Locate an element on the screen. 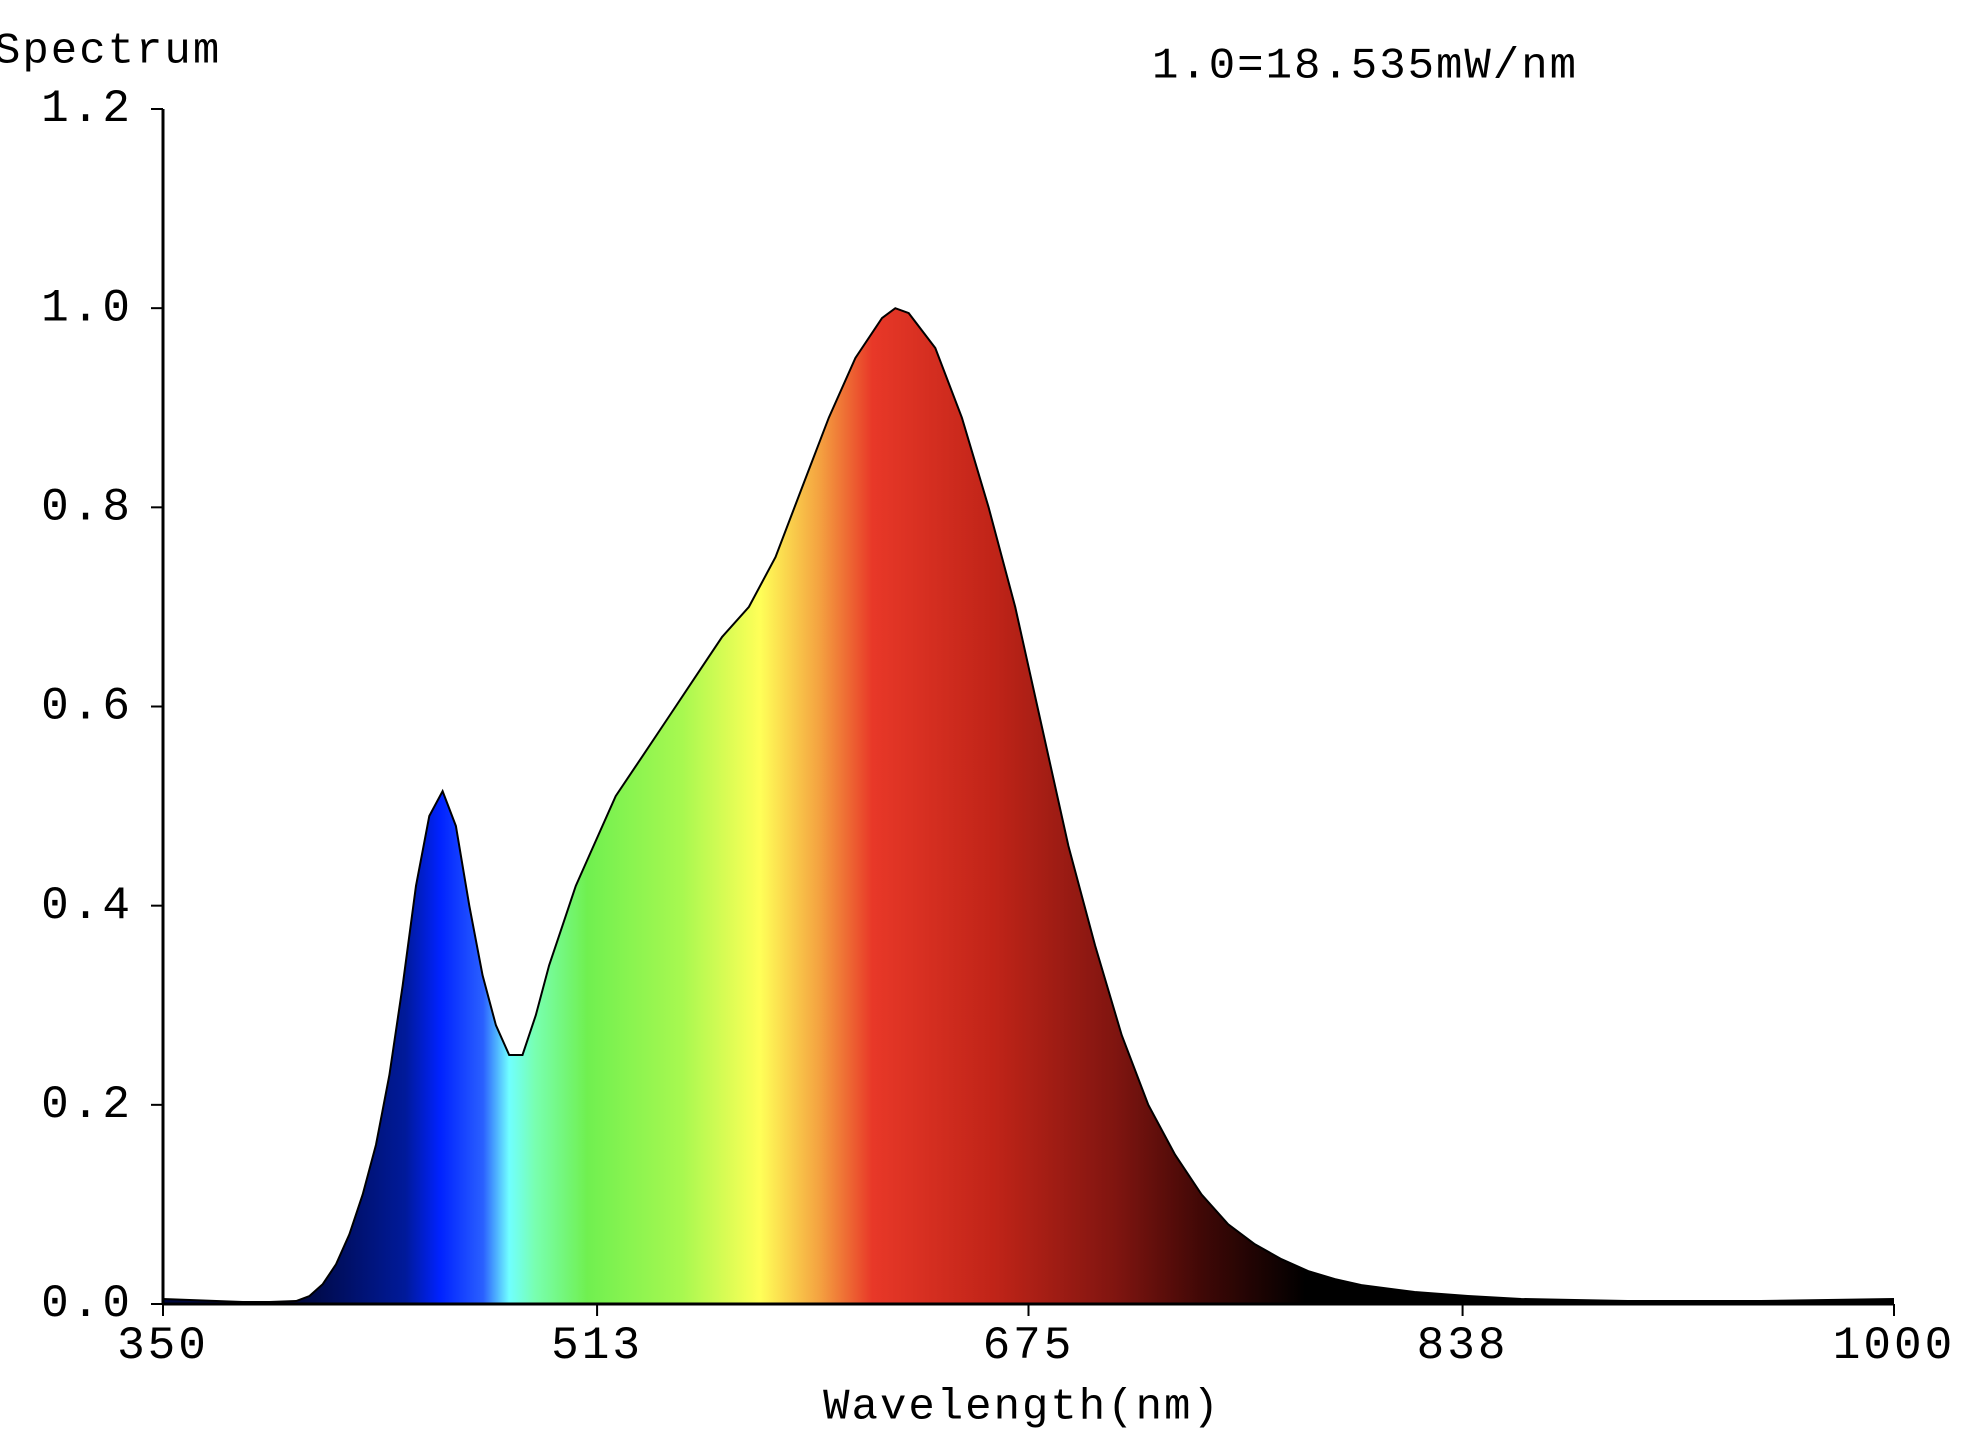 This screenshot has width=1968, height=1435. x-tick-label: 838 is located at coordinates (1463, 1346).